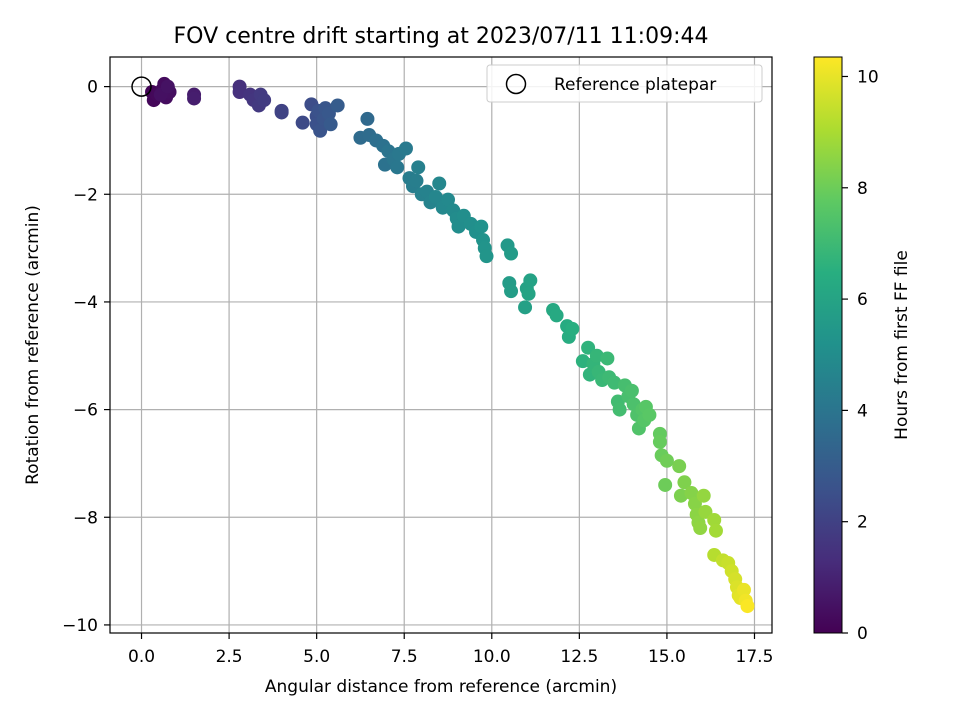  I want to click on colorbar-tick-label: 2, so click(862, 523).